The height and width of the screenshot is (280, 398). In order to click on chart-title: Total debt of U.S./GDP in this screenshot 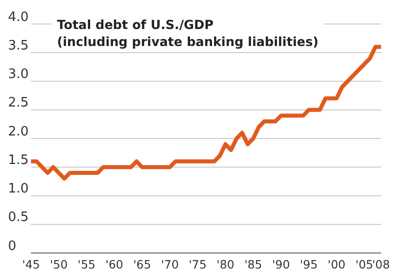, I will do `click(135, 24)`.